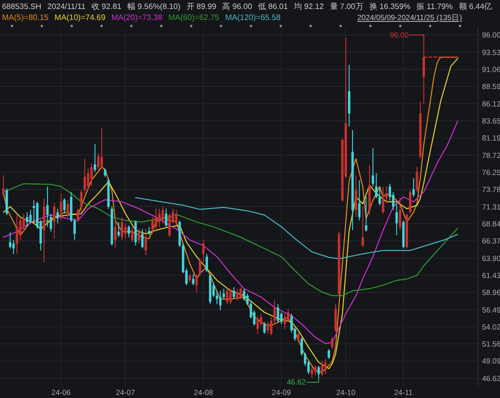 The width and height of the screenshot is (500, 398). What do you see at coordinates (80, 17) in the screenshot?
I see `text: MA(10)=74.69` at bounding box center [80, 17].